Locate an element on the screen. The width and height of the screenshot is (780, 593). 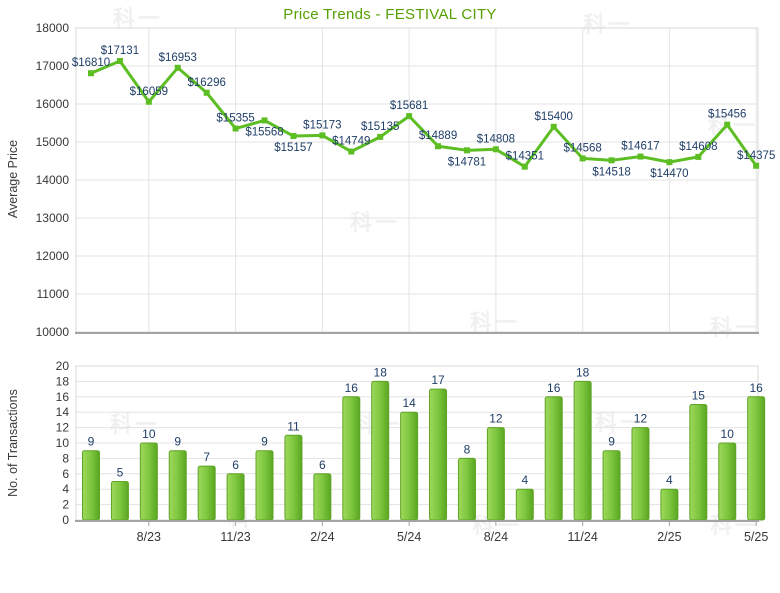
price-point-label: $14568 is located at coordinates (582, 148).